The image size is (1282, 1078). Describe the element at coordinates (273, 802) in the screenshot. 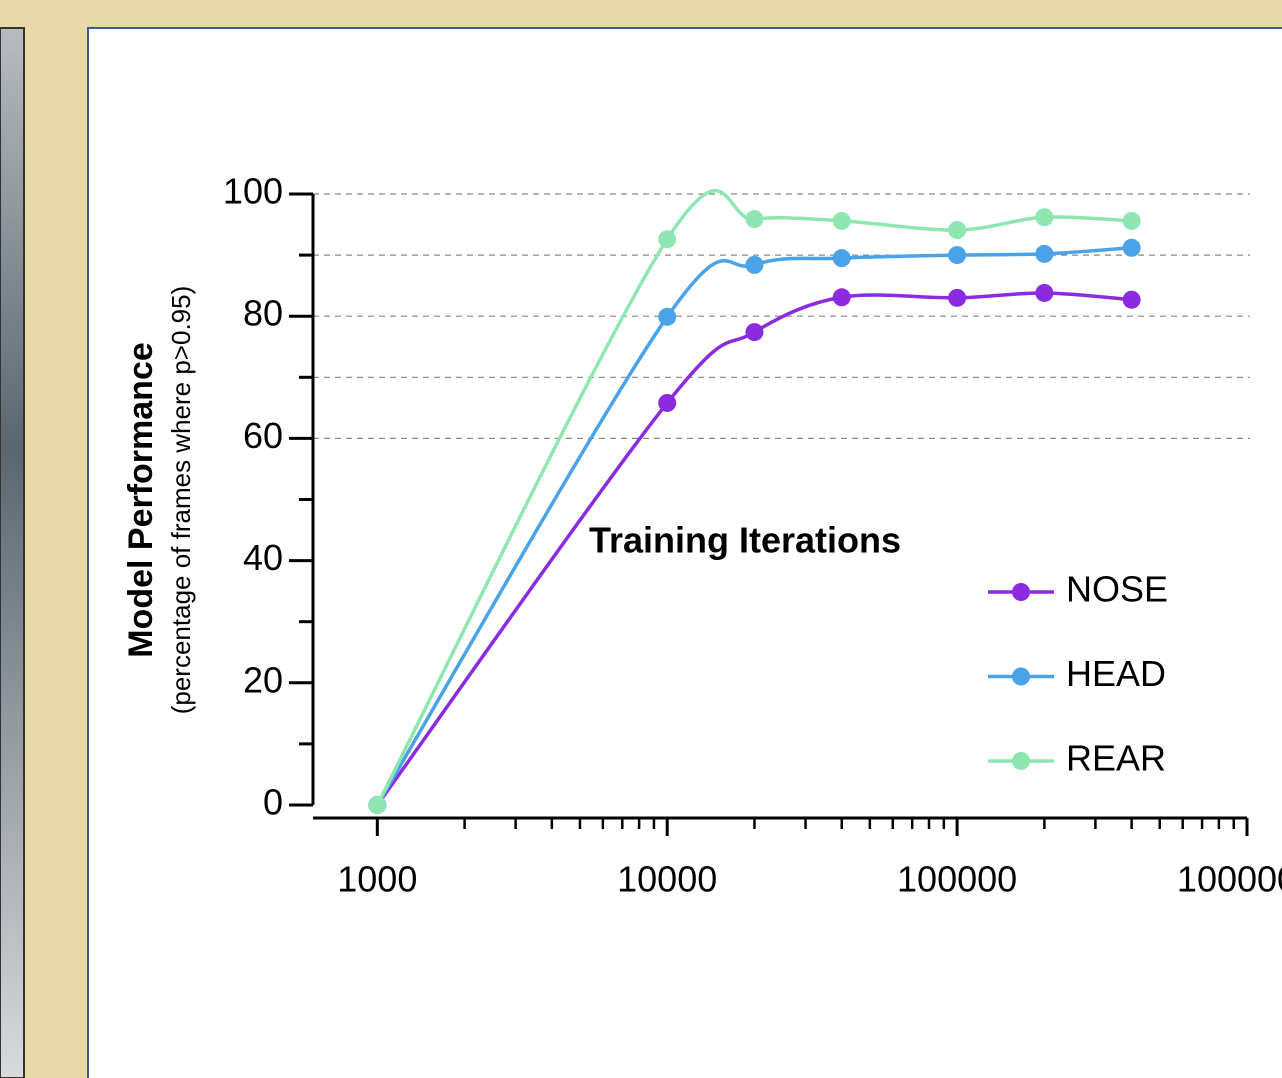

I see `y-tick-label: 0` at that location.